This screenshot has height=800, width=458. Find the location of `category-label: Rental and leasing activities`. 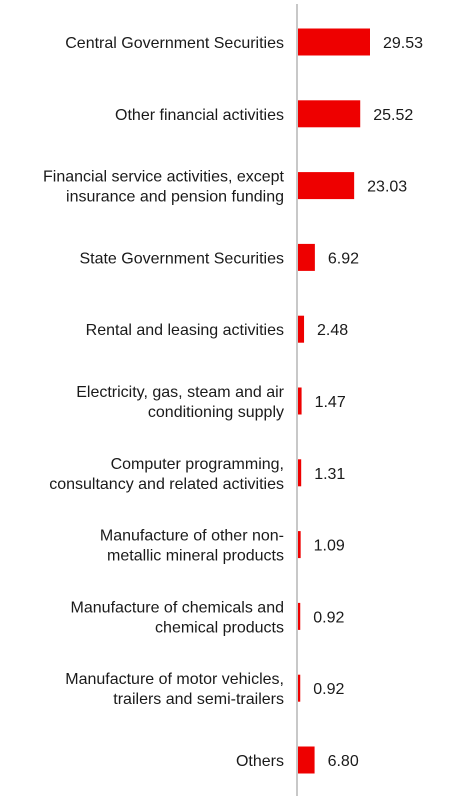

category-label: Rental and leasing activities is located at coordinates (185, 330).